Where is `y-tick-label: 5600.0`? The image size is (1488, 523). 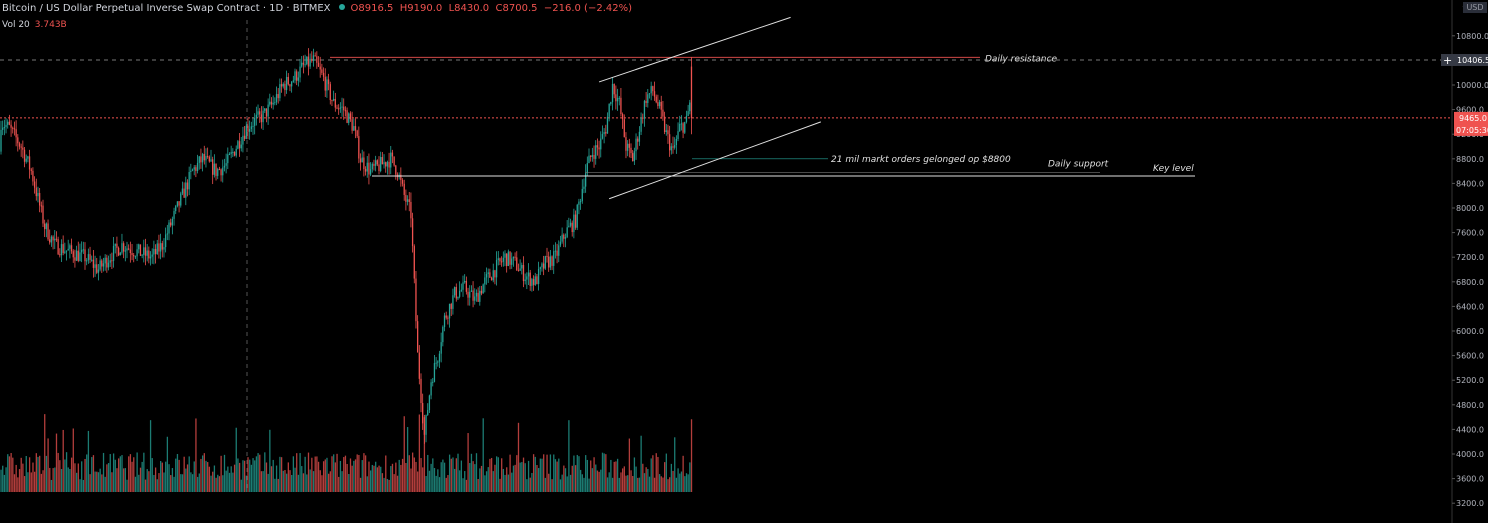
y-tick-label: 5600.0 is located at coordinates (1470, 356).